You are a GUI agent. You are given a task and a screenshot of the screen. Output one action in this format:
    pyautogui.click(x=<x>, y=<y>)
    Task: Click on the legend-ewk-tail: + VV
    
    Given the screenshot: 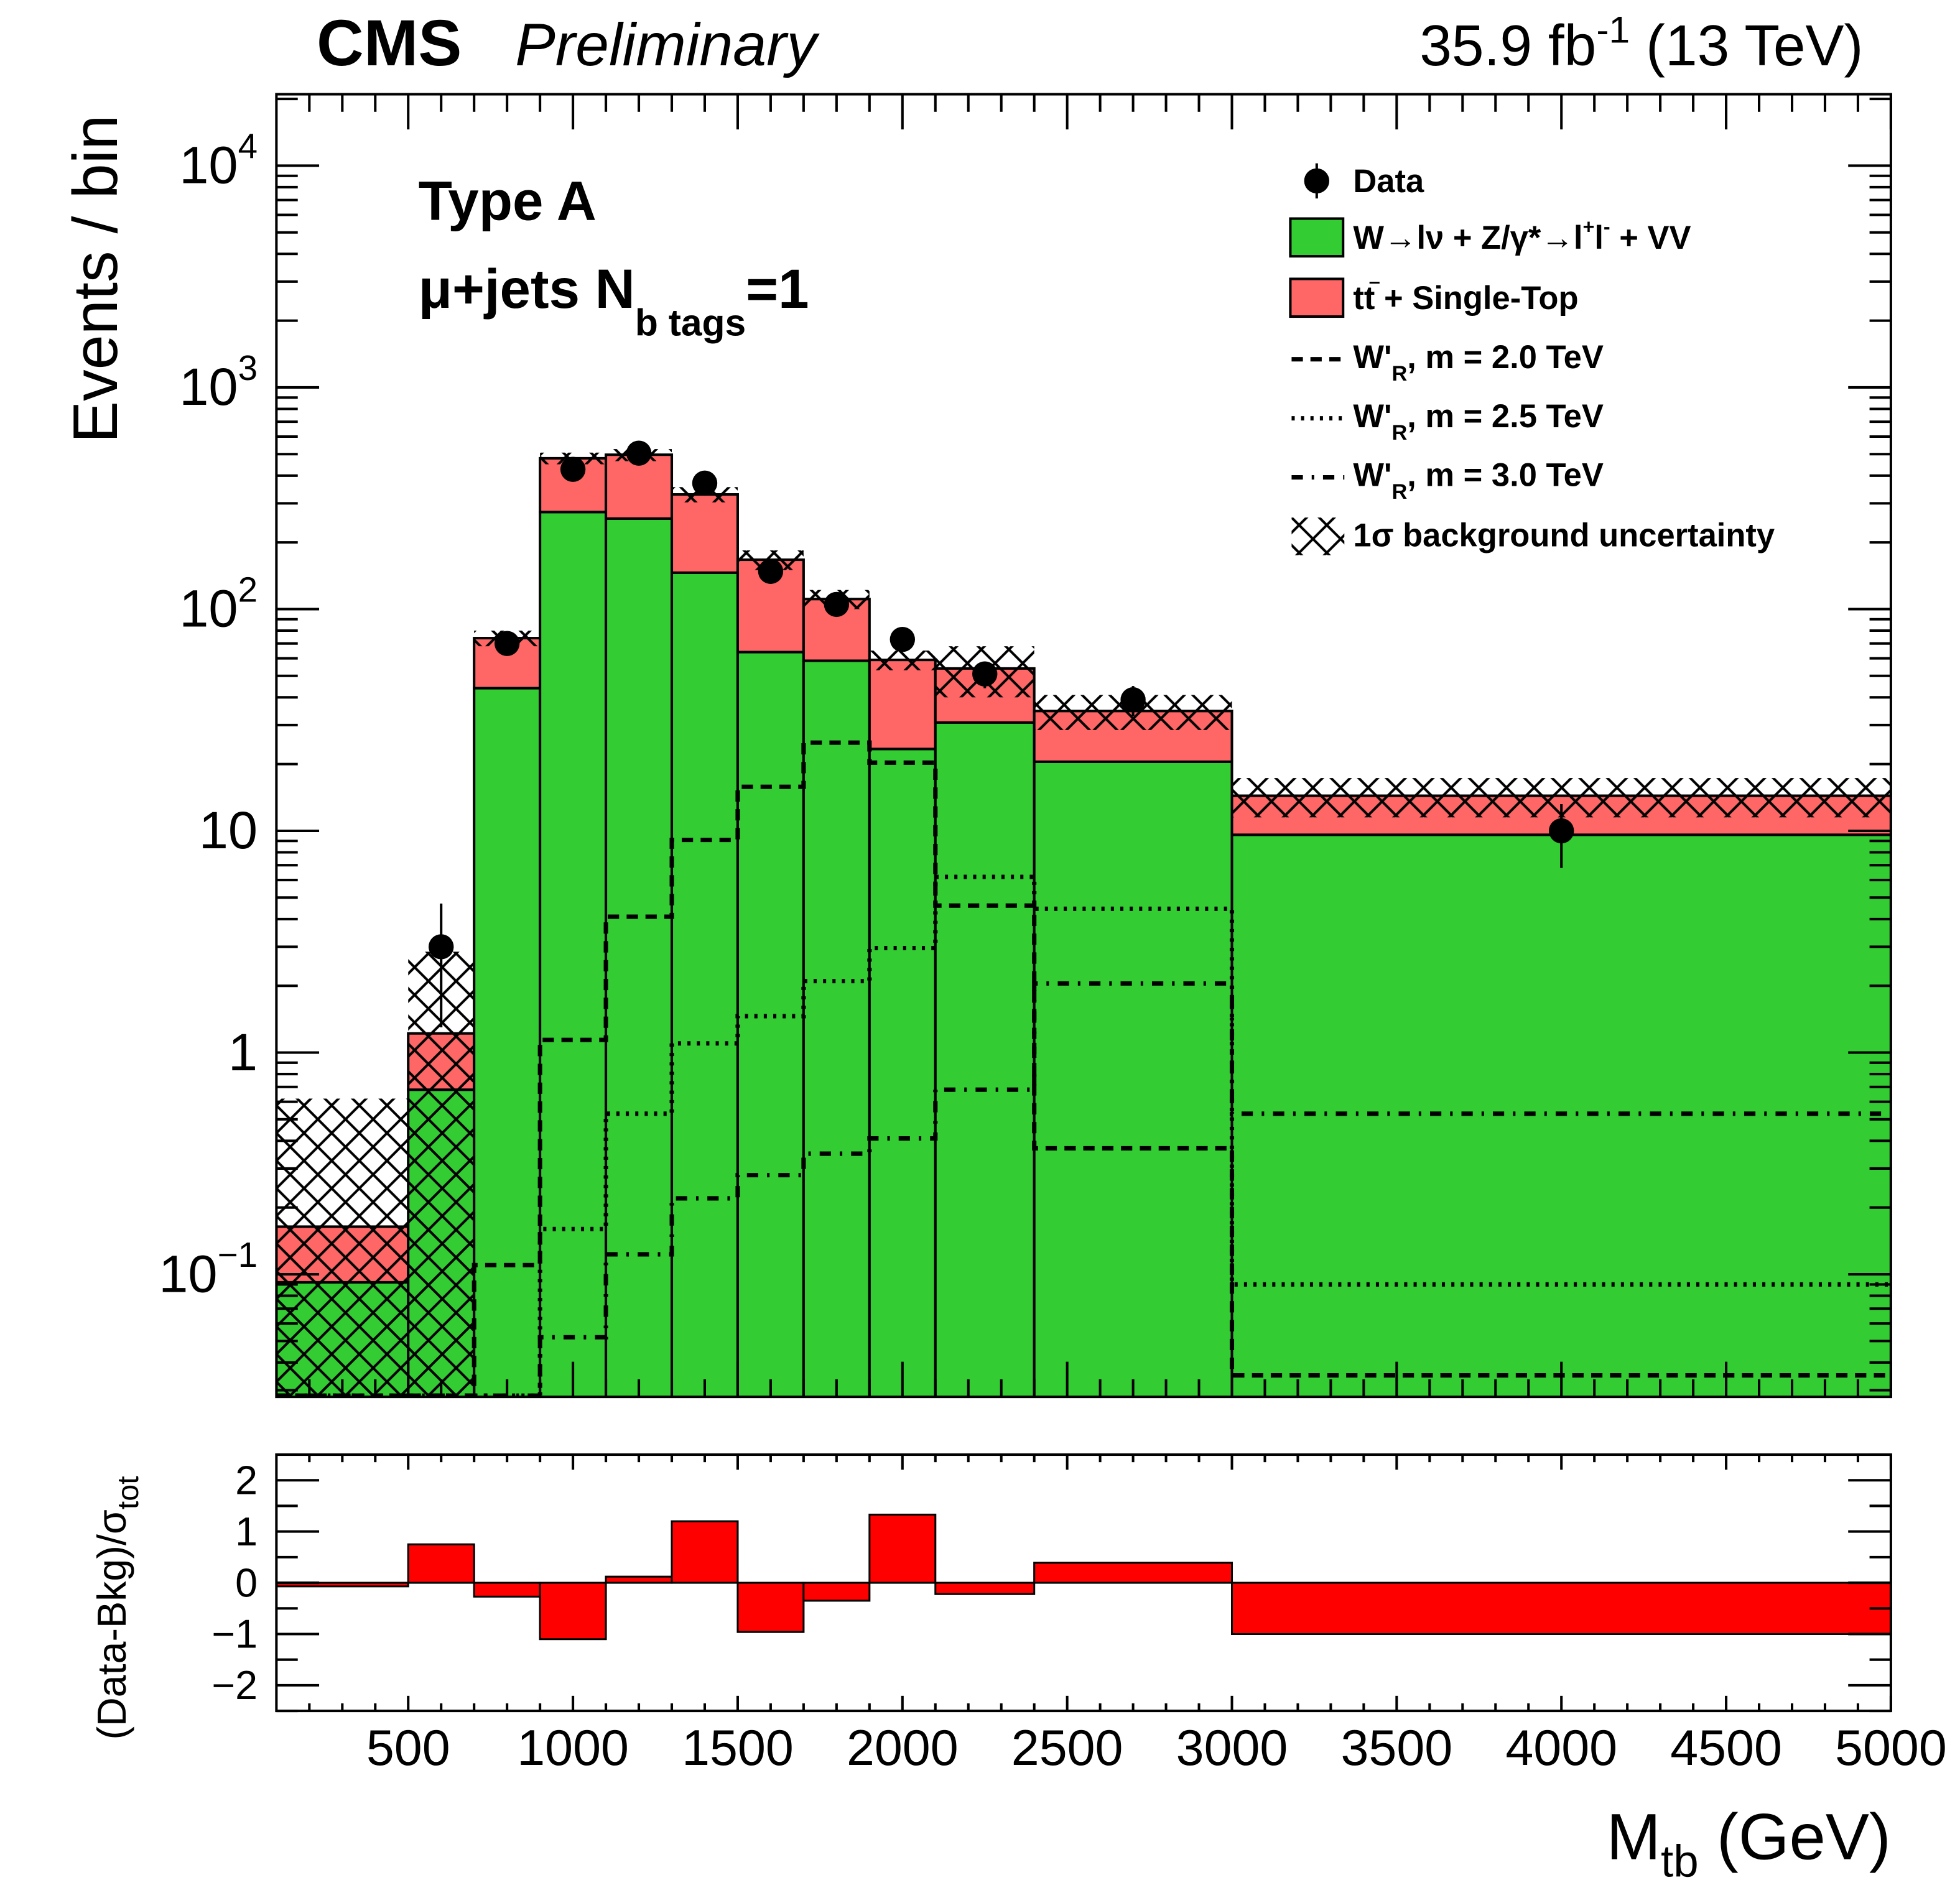 What is the action you would take?
    pyautogui.click(x=1650, y=238)
    